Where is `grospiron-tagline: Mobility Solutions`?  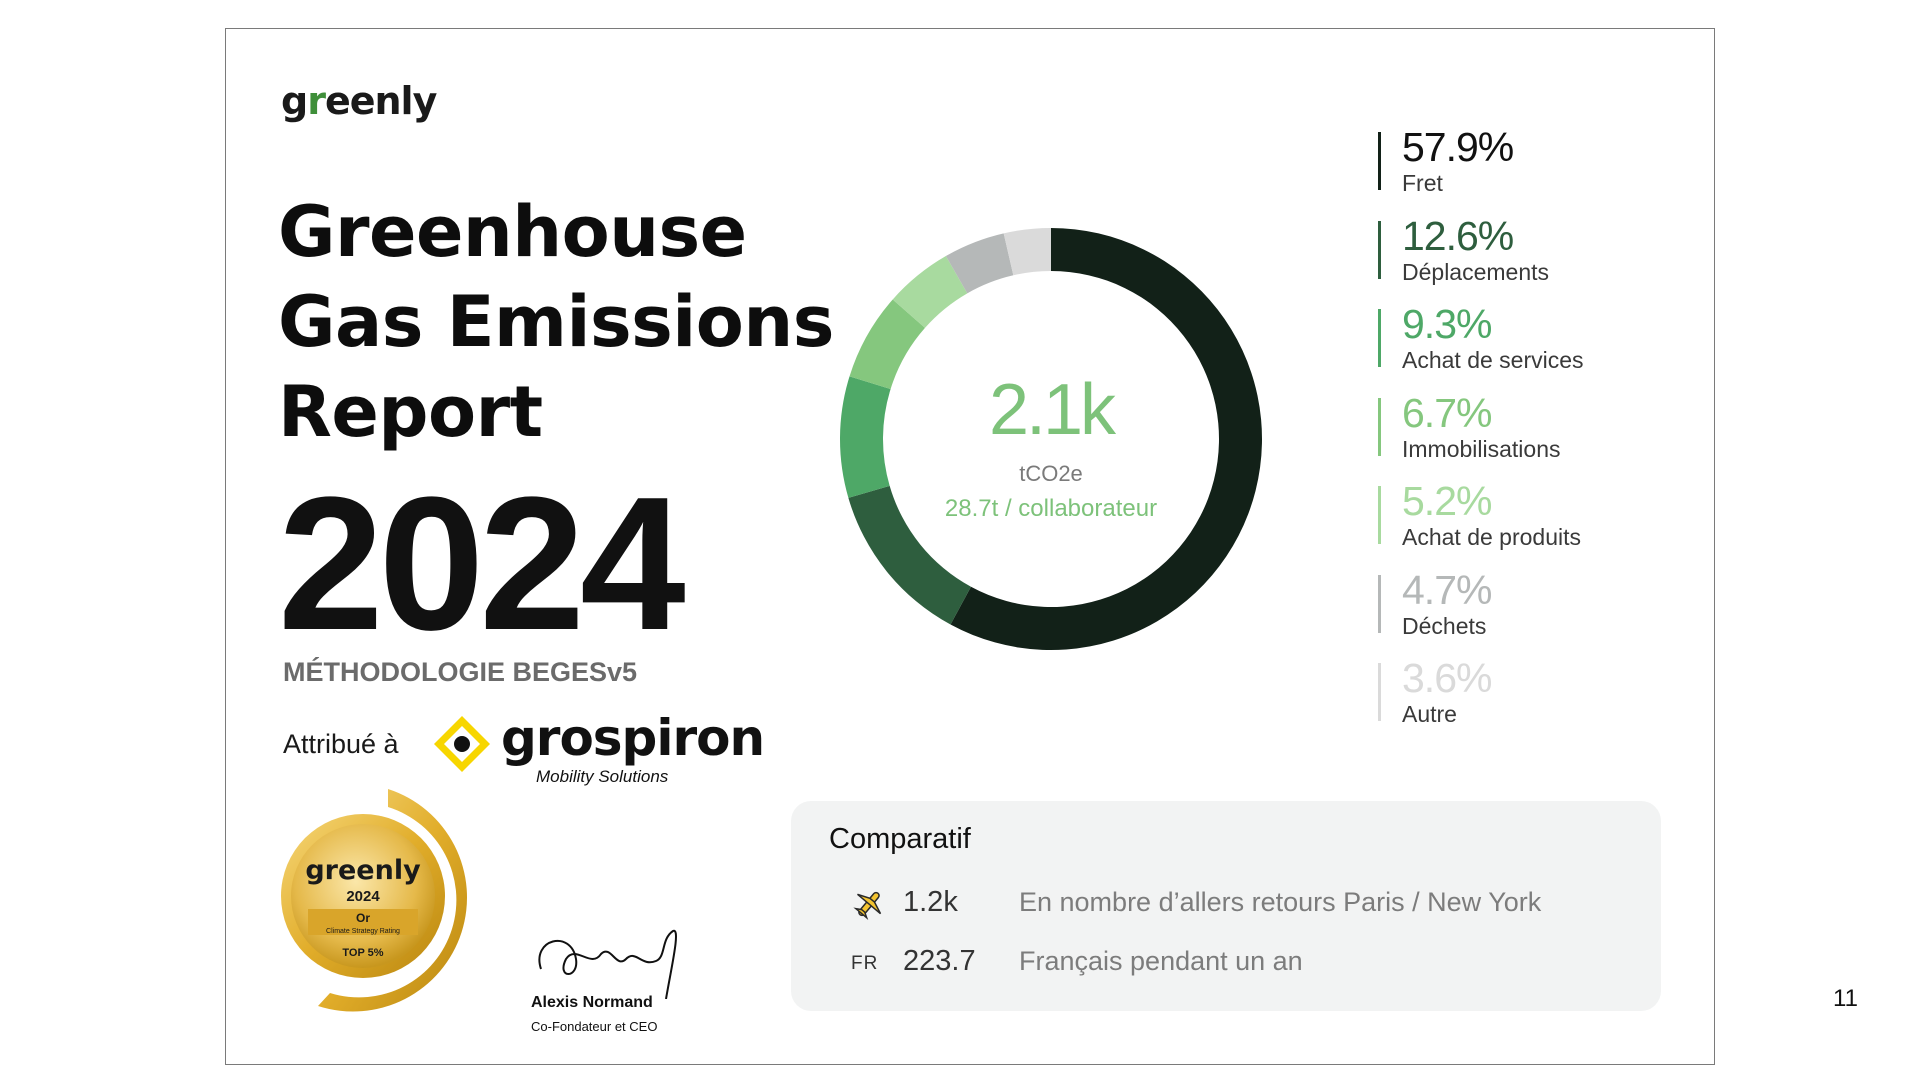 grospiron-tagline: Mobility Solutions is located at coordinates (602, 776).